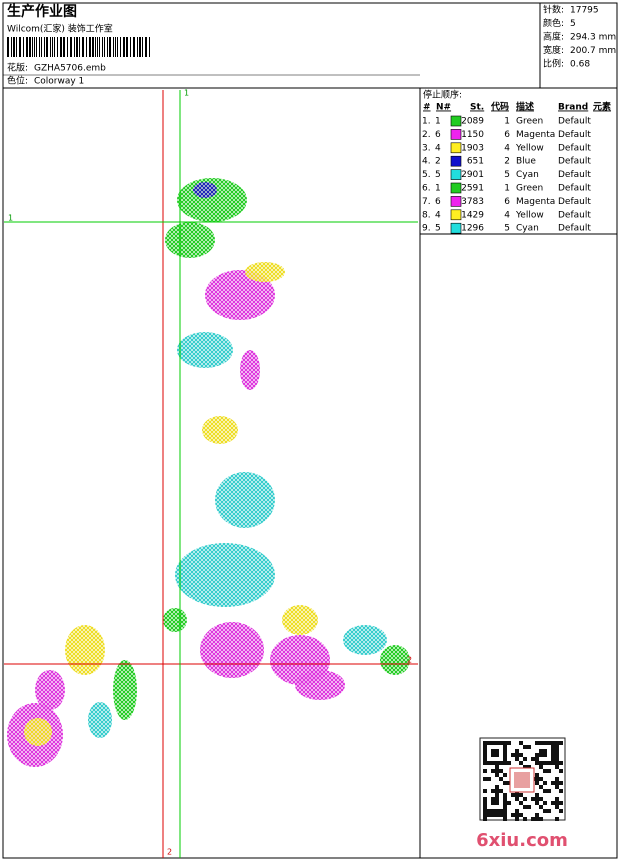 This screenshot has height=864, width=620. What do you see at coordinates (426, 175) in the screenshot?
I see `stop-number: 5.` at bounding box center [426, 175].